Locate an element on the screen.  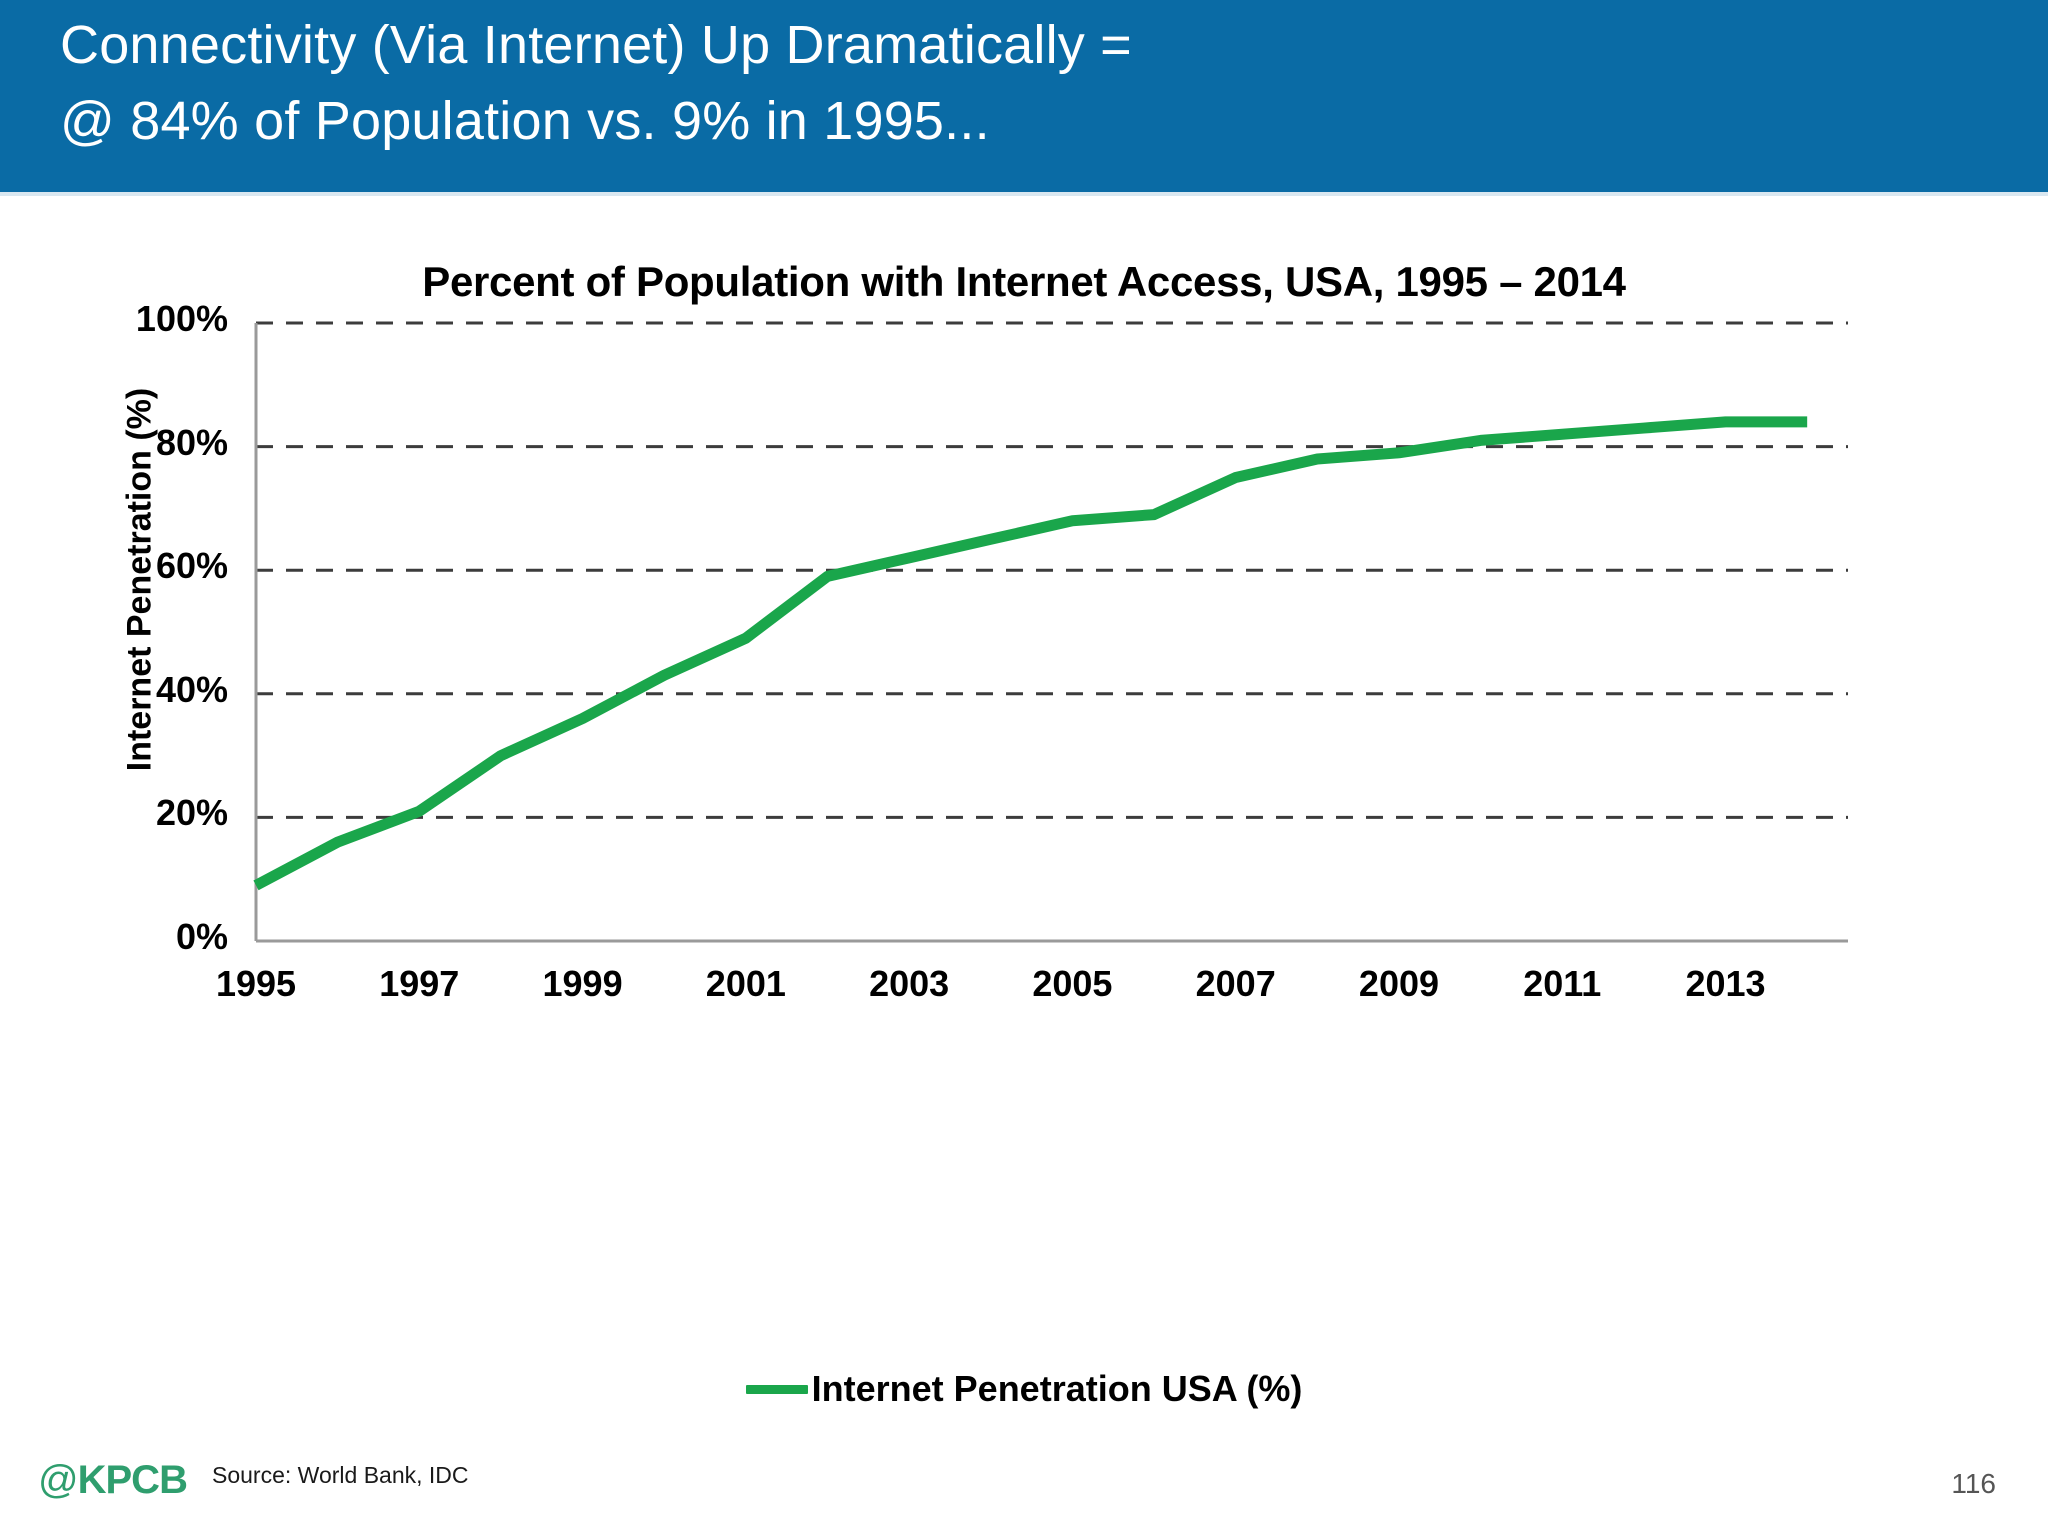
y-tick-label: 100% is located at coordinates (181, 318).